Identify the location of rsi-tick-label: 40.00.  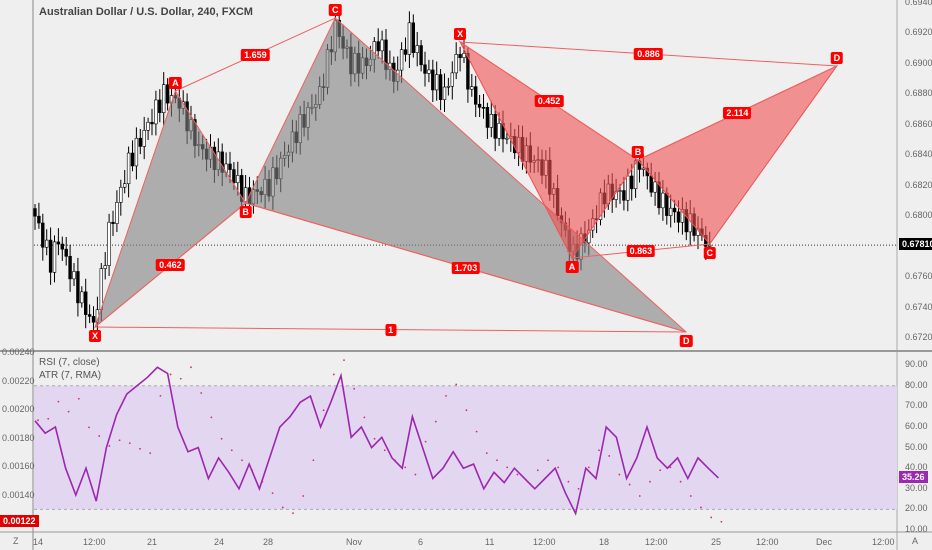
(916, 467).